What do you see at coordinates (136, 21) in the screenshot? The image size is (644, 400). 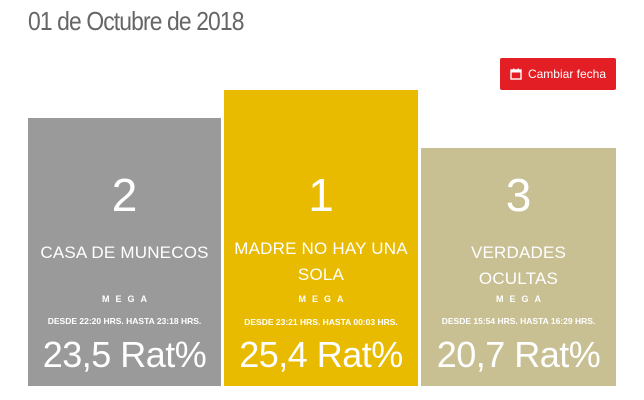 I see `page-title: 01 de Octubre de 2018` at bounding box center [136, 21].